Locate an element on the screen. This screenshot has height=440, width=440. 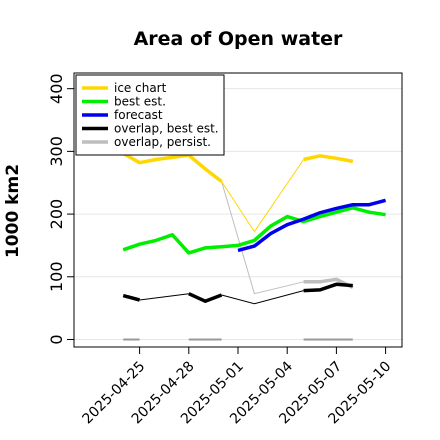
y-tick-label-100: 100 is located at coordinates (56, 277).